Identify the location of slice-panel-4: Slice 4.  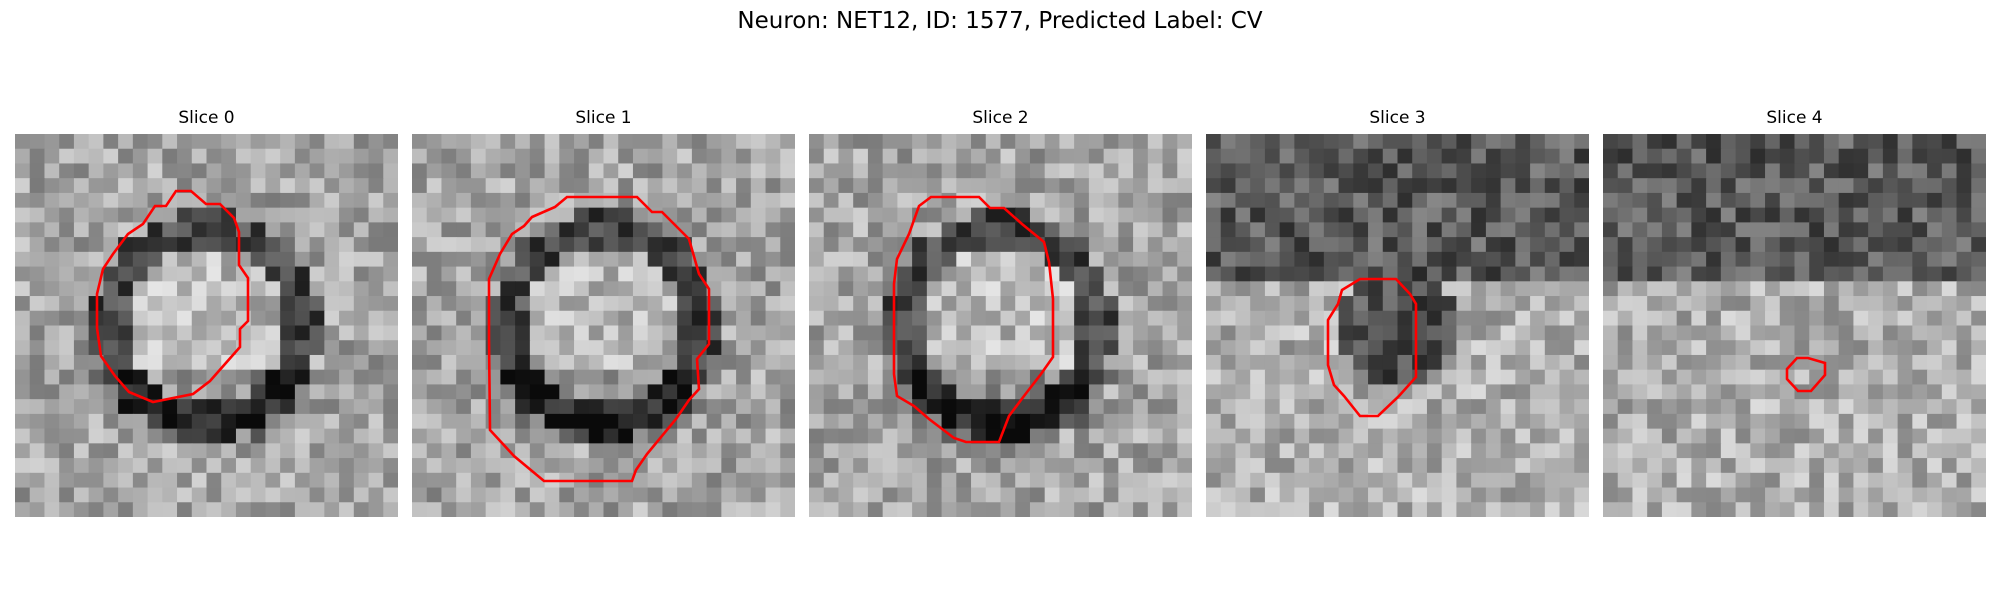
(1794, 312).